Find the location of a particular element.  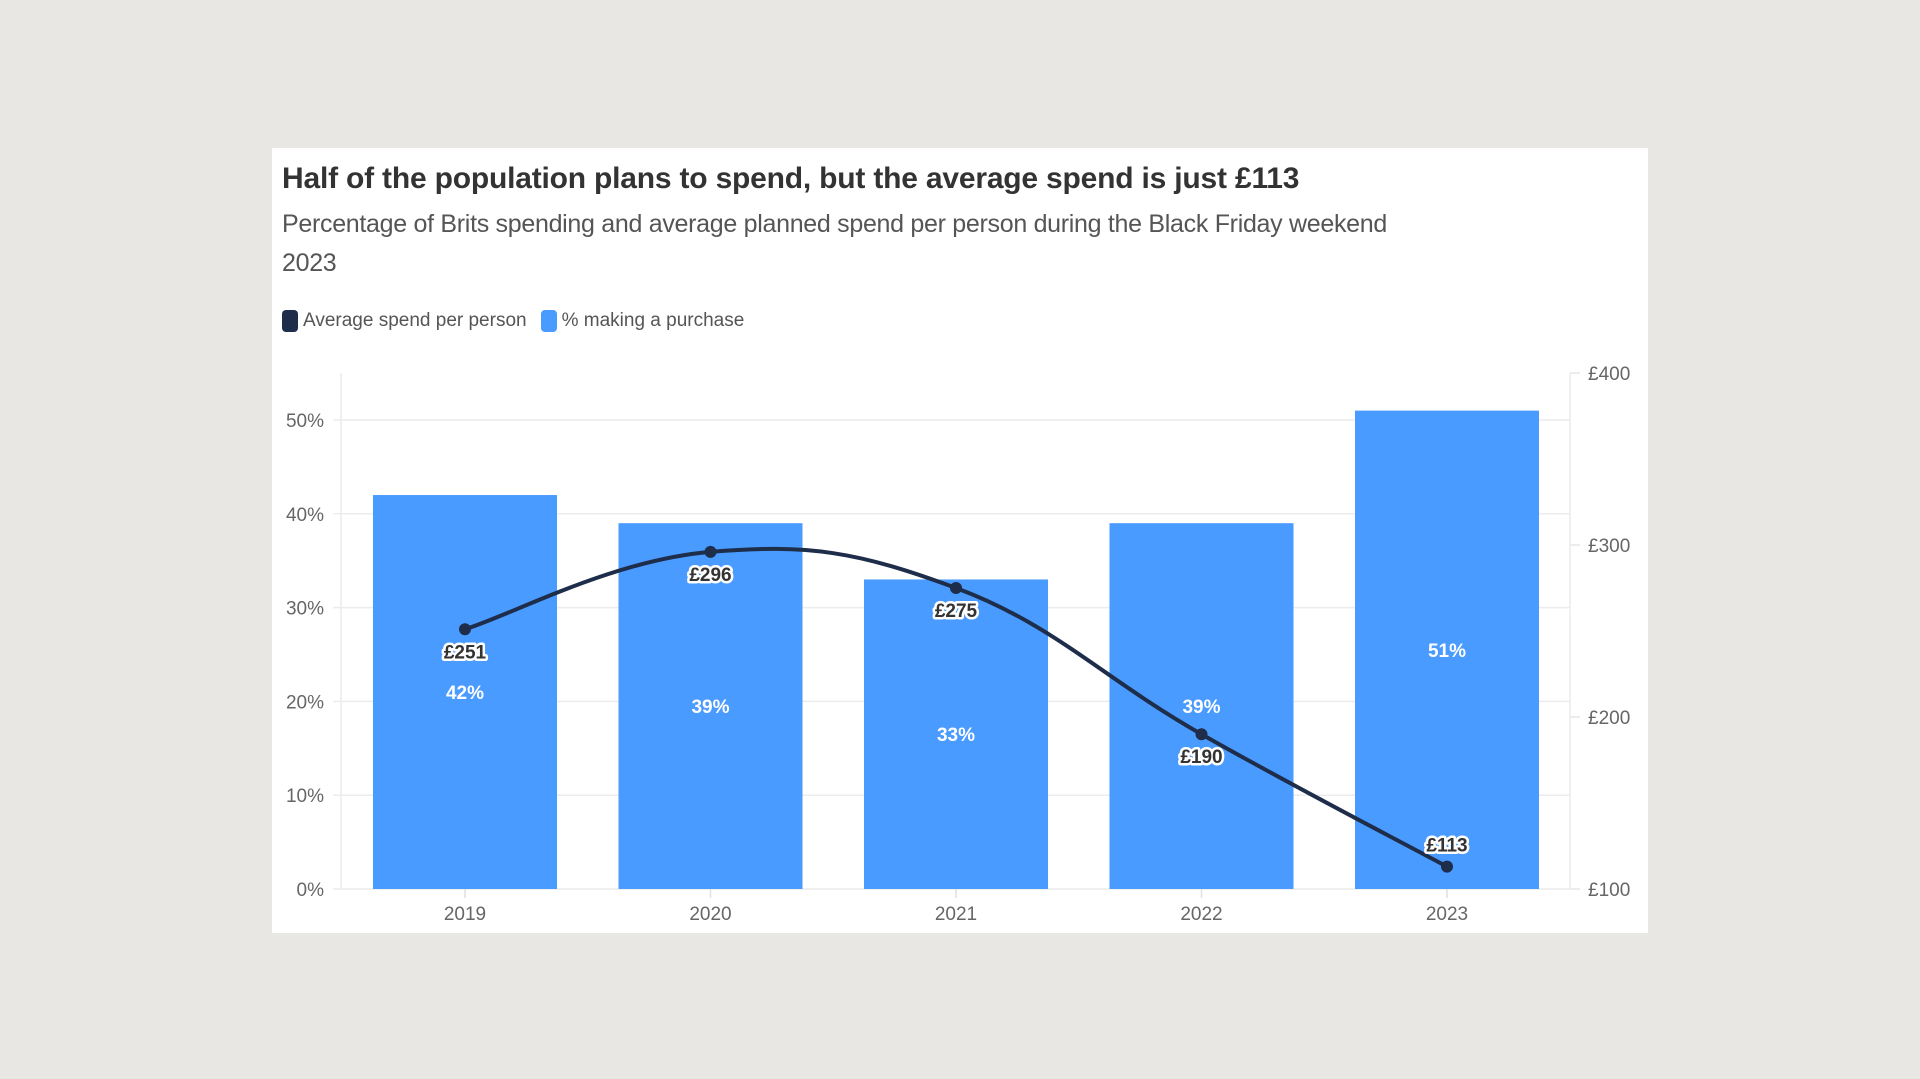

x-tick-label: 2020 is located at coordinates (710, 914).